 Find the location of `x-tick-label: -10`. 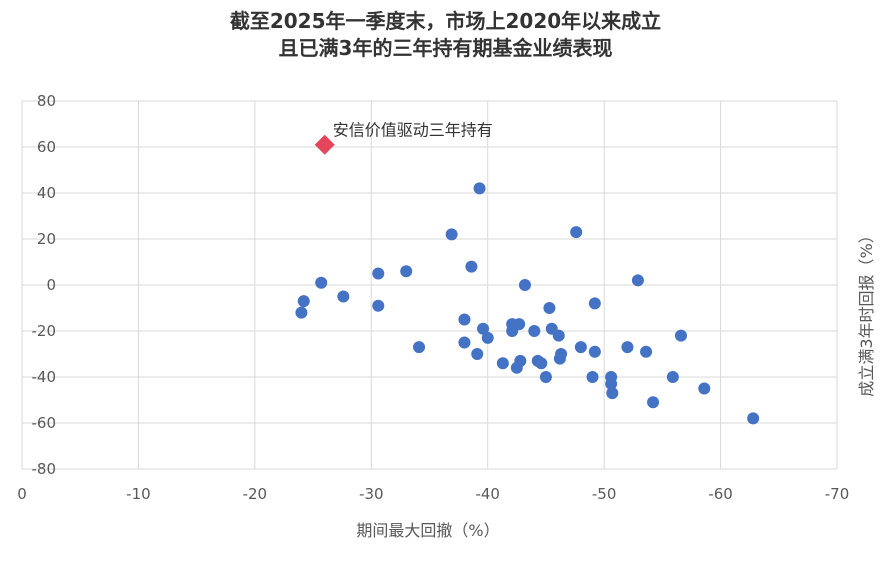

x-tick-label: -10 is located at coordinates (138, 494).